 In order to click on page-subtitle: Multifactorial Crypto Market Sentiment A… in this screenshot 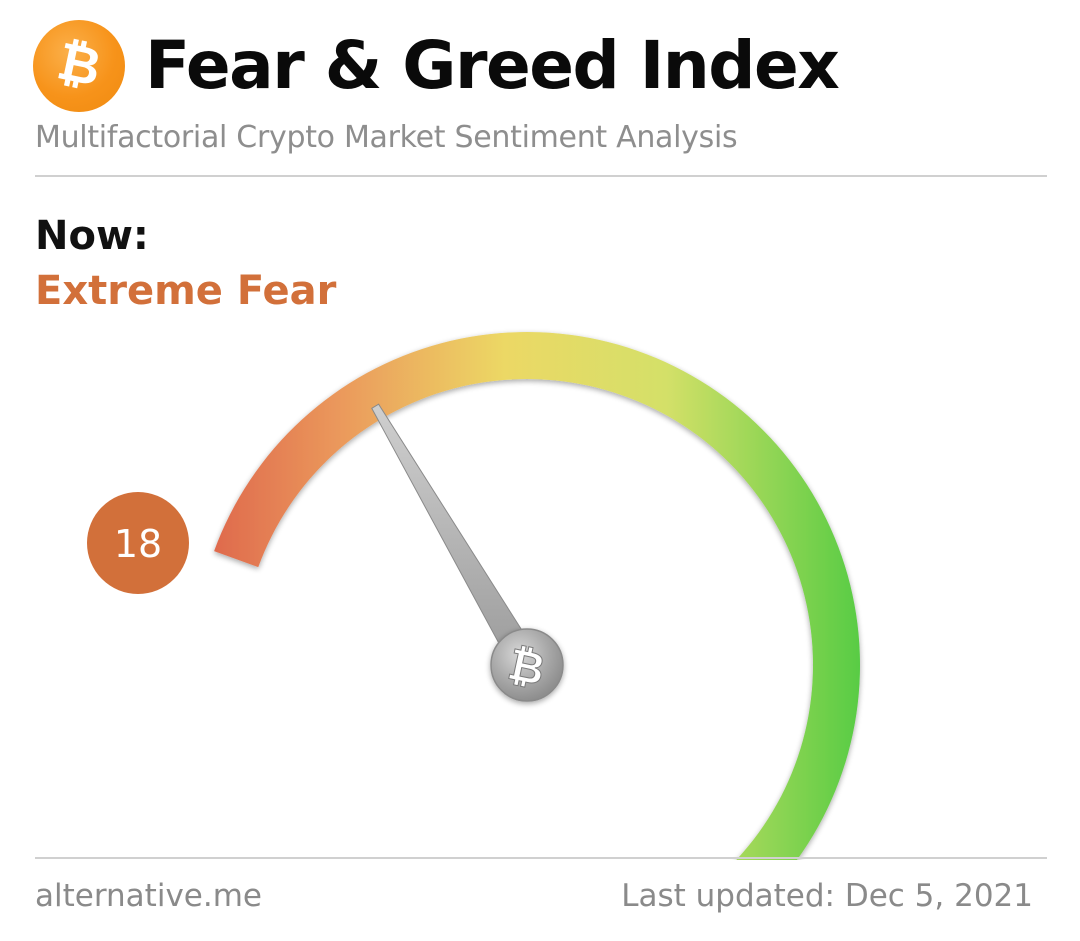, I will do `click(386, 137)`.